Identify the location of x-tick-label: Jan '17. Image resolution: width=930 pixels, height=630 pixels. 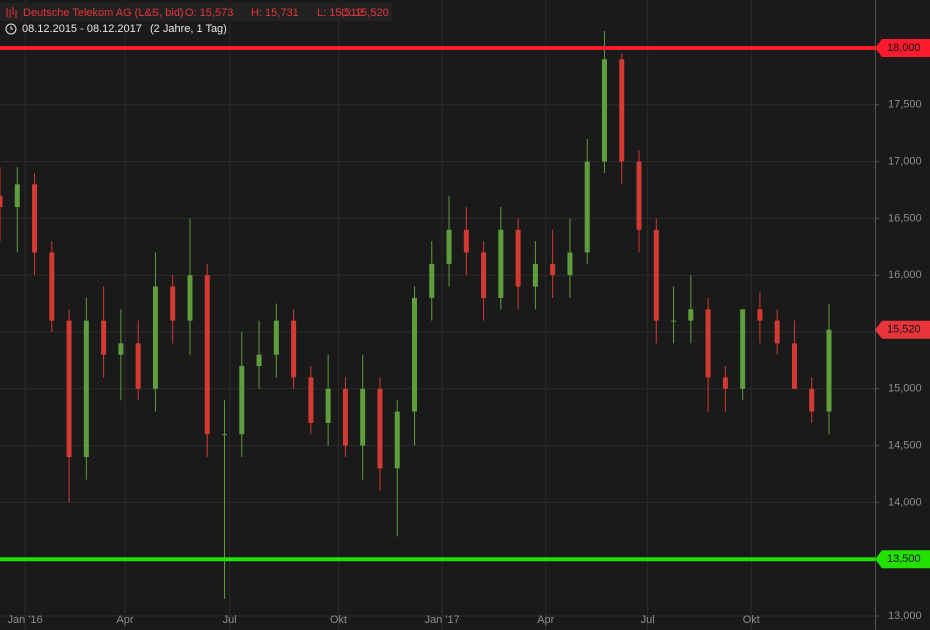
(442, 620).